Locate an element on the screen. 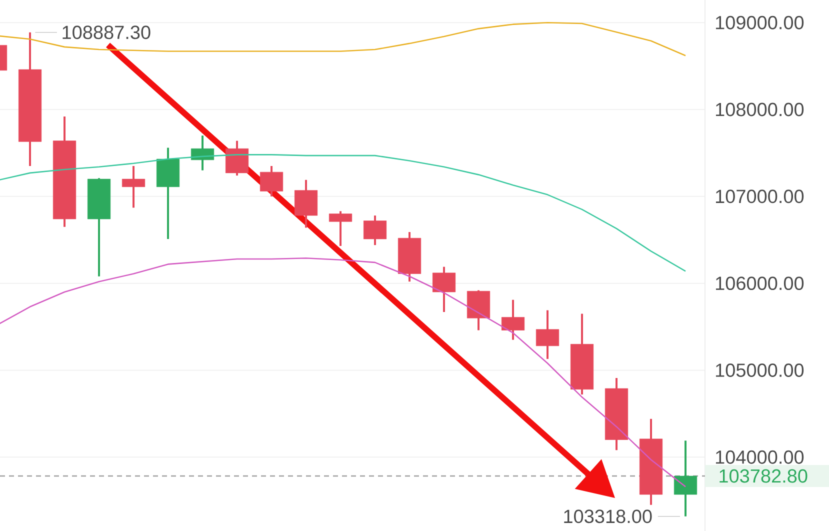 The image size is (829, 531). ref-line-label: 103782.80 is located at coordinates (764, 476).